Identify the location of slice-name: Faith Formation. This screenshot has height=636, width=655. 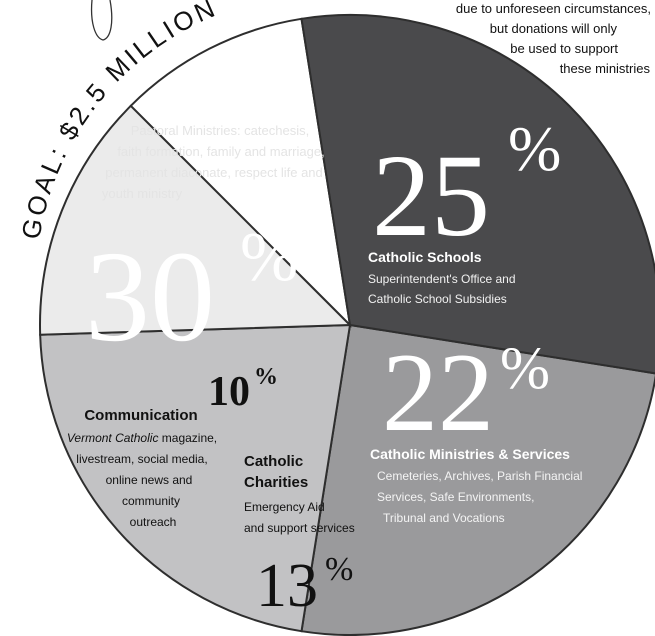
(202, 106).